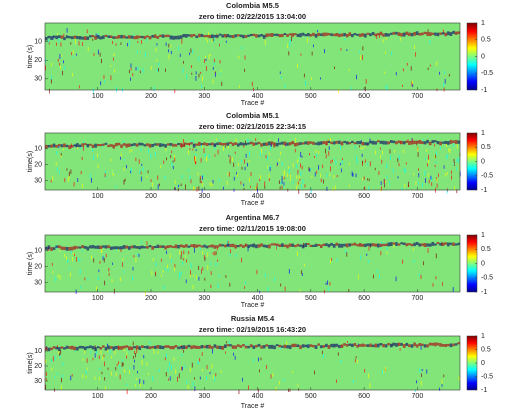 The height and width of the screenshot is (417, 507). I want to click on x-tick-label: 400, so click(258, 96).